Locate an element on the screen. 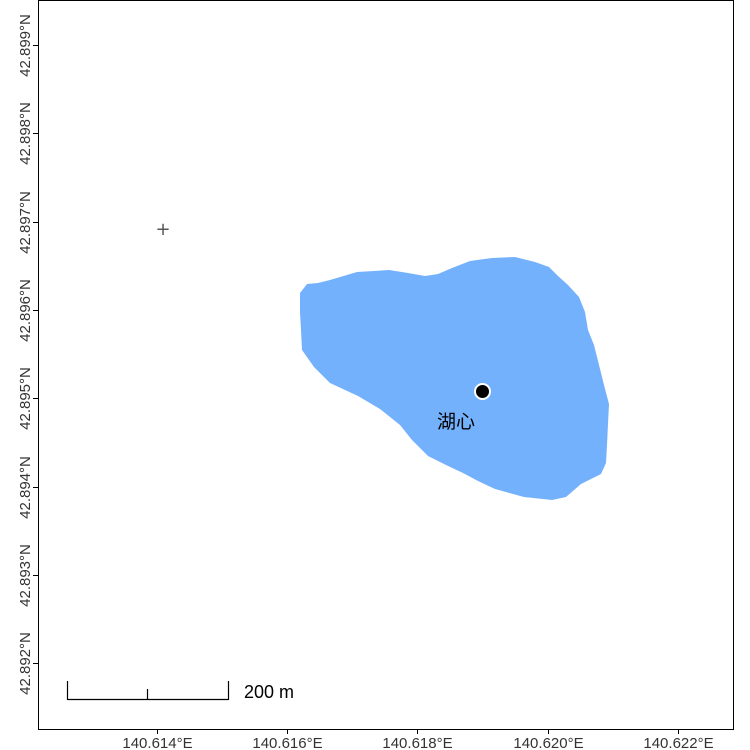 The width and height of the screenshot is (750, 750). y-tick-label: 42.896°N is located at coordinates (25, 310).